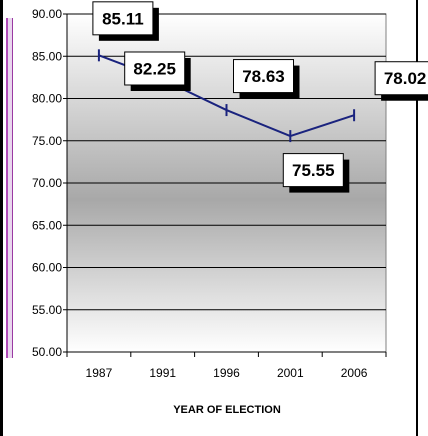 This screenshot has width=428, height=436. What do you see at coordinates (47, 225) in the screenshot?
I see `y-tick-label: 65.00` at bounding box center [47, 225].